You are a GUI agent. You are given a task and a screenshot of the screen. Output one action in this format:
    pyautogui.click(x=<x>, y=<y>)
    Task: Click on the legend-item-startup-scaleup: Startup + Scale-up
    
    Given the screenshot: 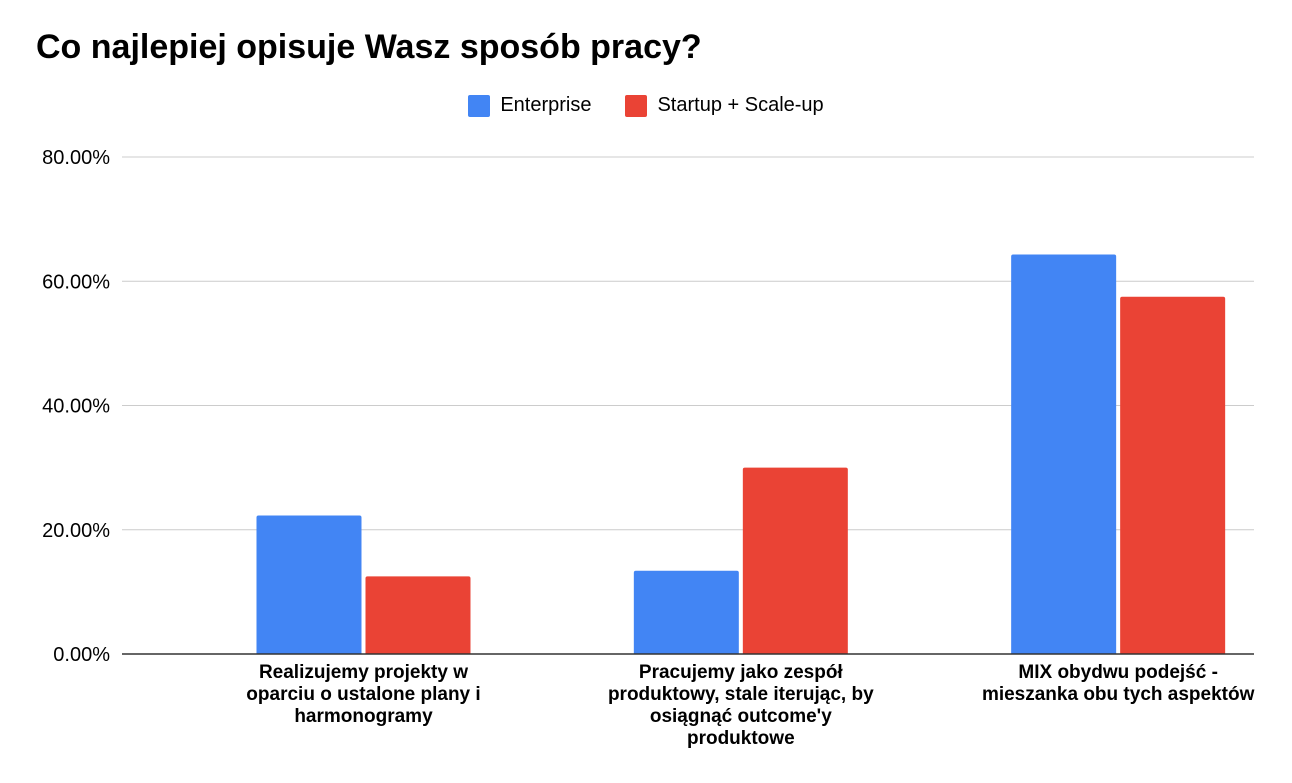 What is the action you would take?
    pyautogui.click(x=724, y=105)
    